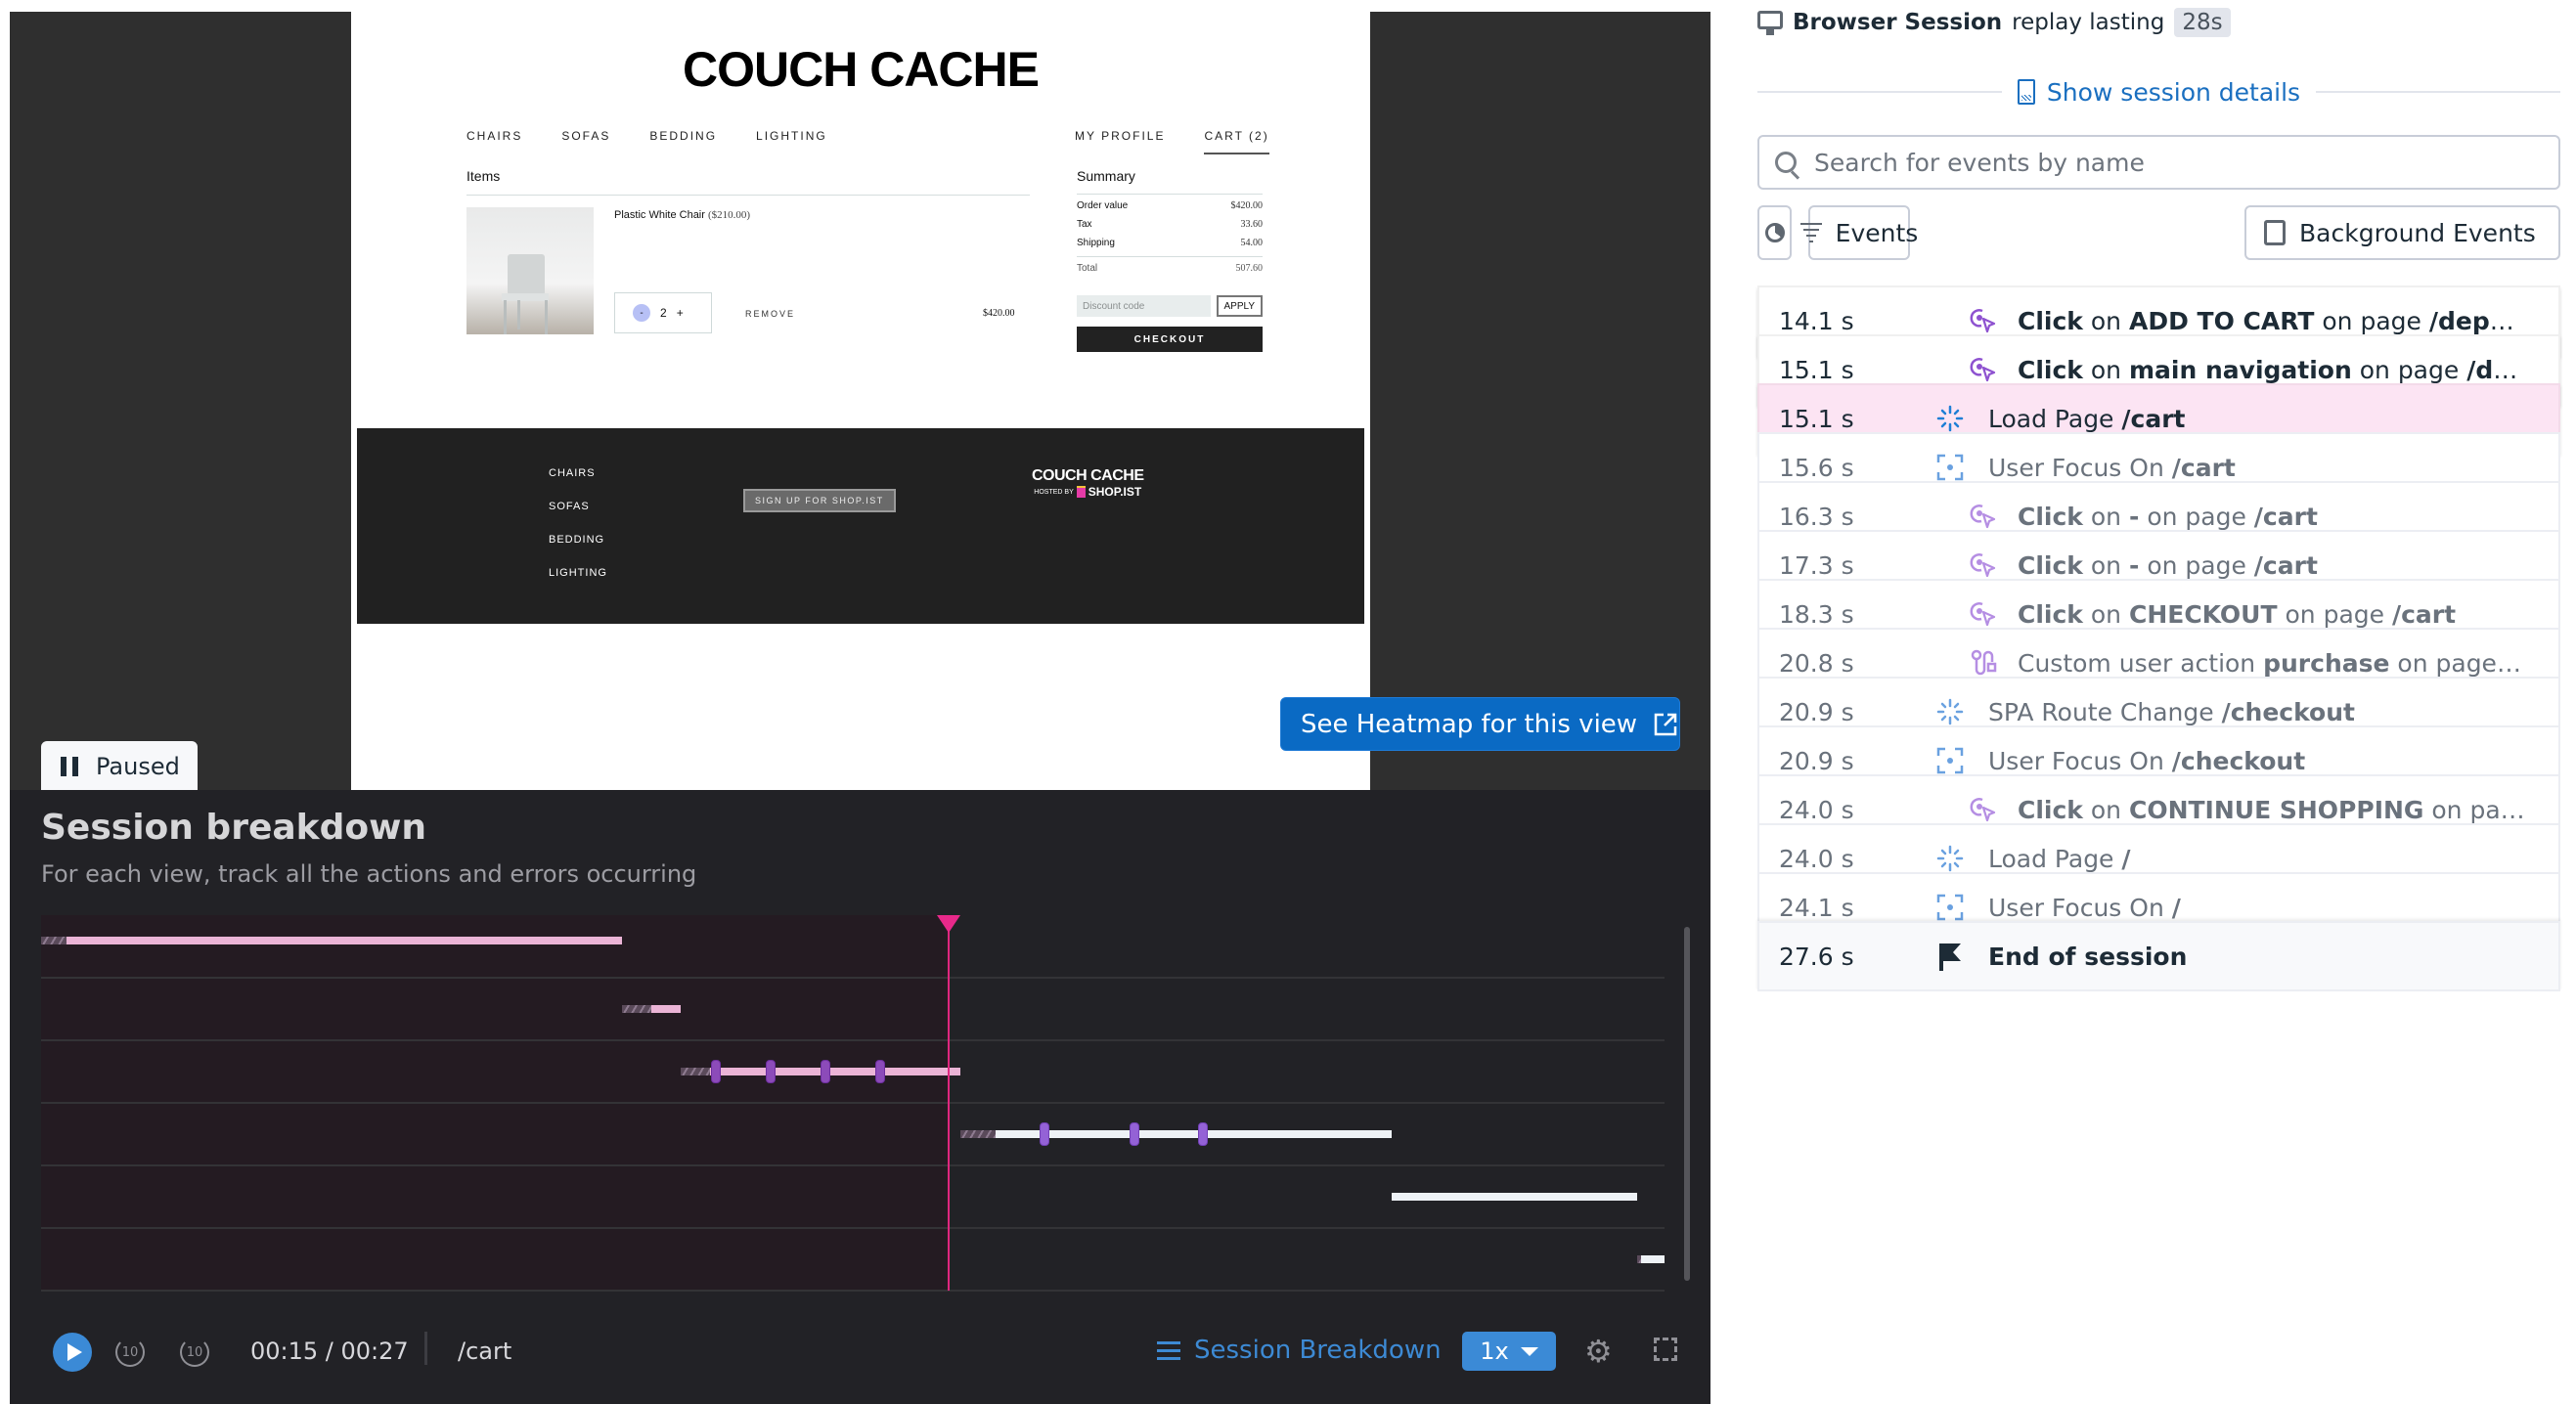  I want to click on product-unit-price: ($210.00), so click(729, 215).